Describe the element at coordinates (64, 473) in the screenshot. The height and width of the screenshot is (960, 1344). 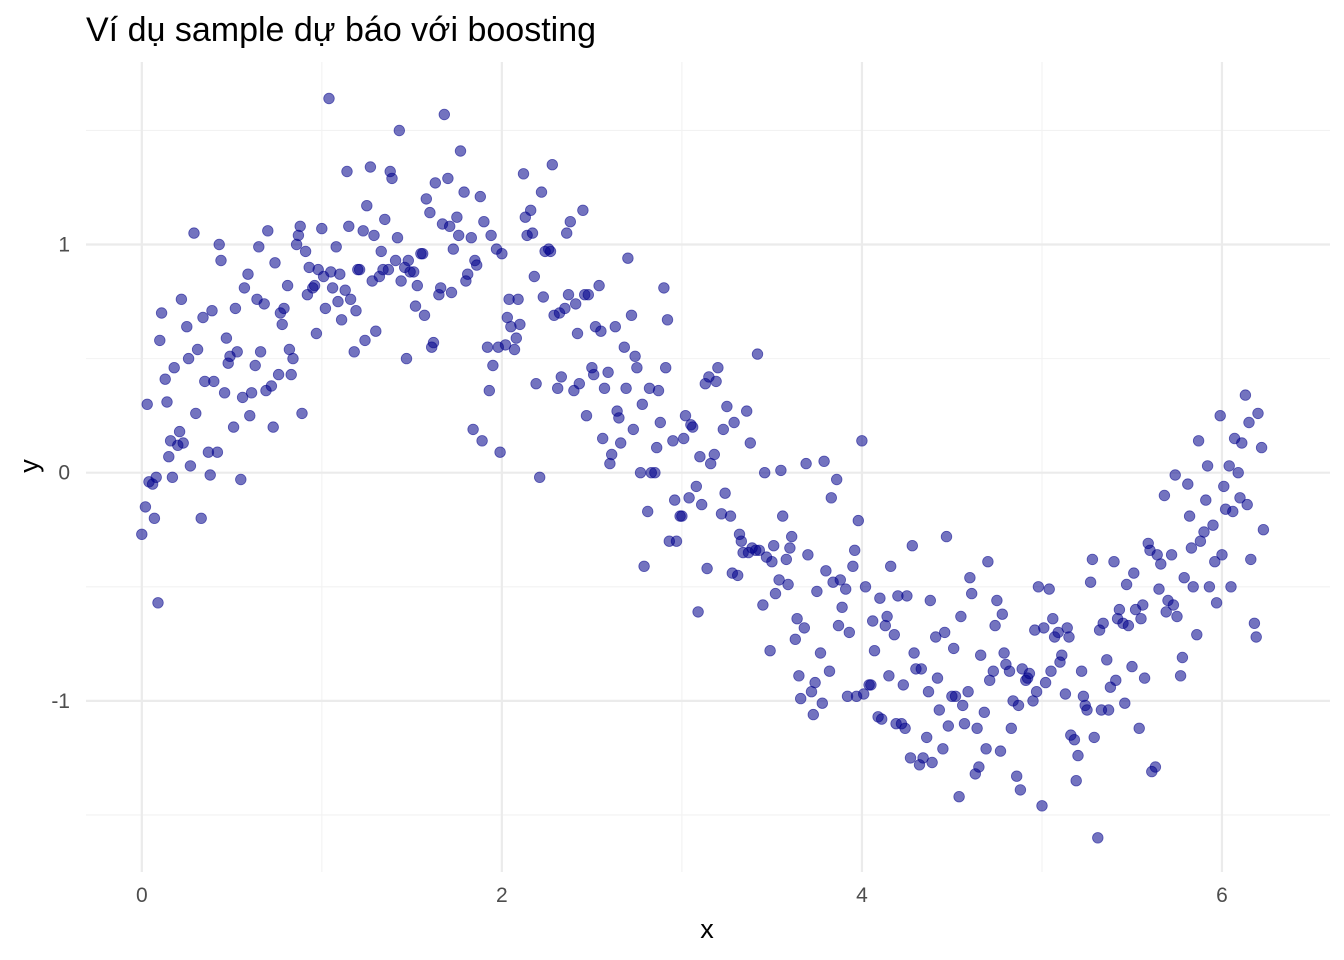
I see `y-tick-label: 0` at that location.